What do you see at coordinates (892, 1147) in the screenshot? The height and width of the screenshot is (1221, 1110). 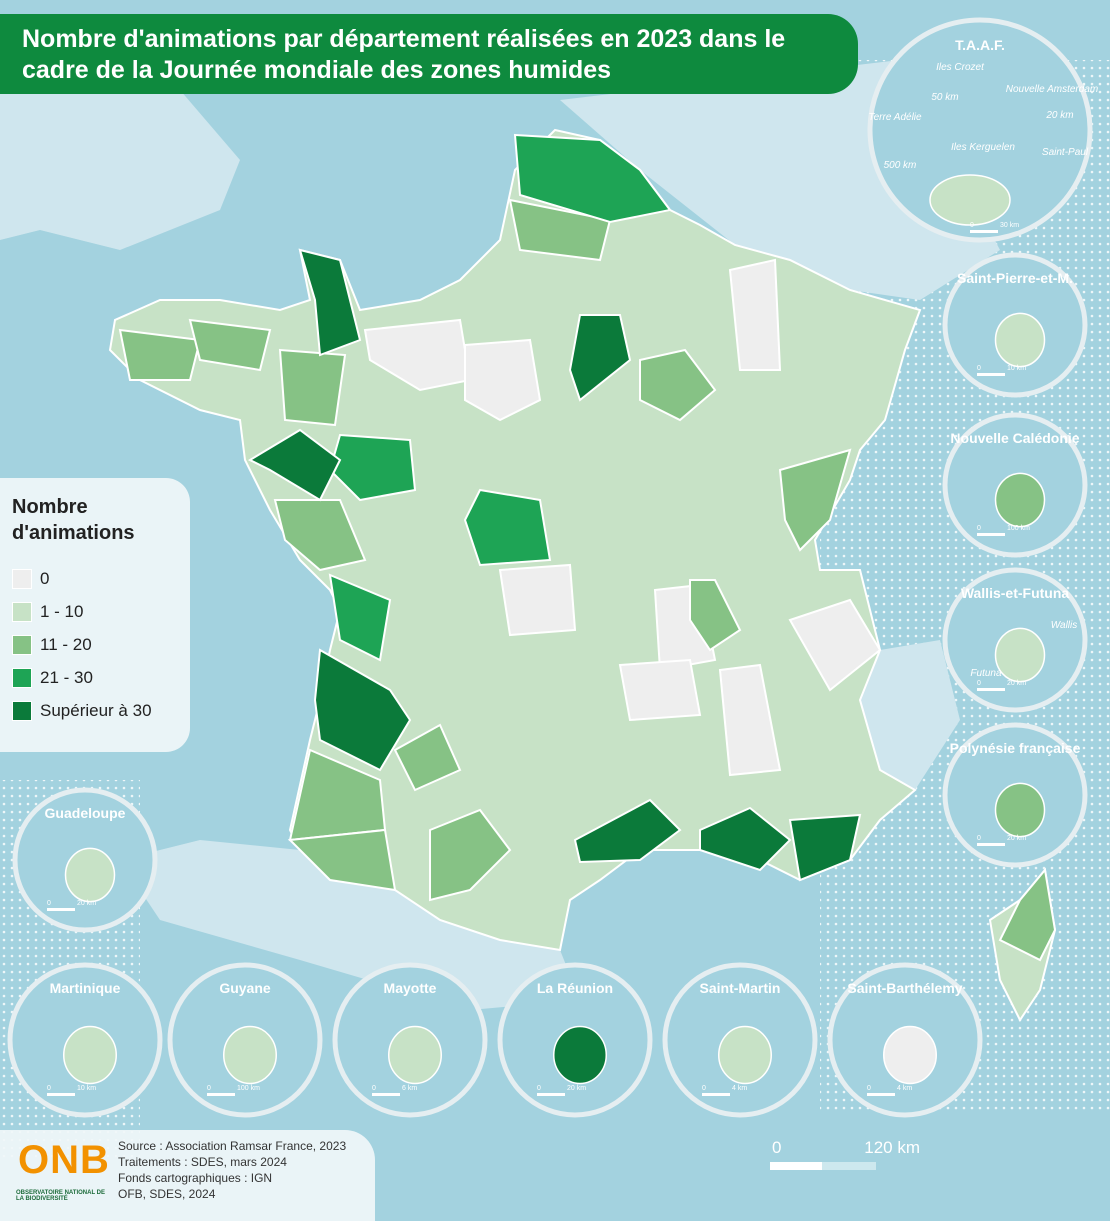 I see `scale-label: 120 km` at bounding box center [892, 1147].